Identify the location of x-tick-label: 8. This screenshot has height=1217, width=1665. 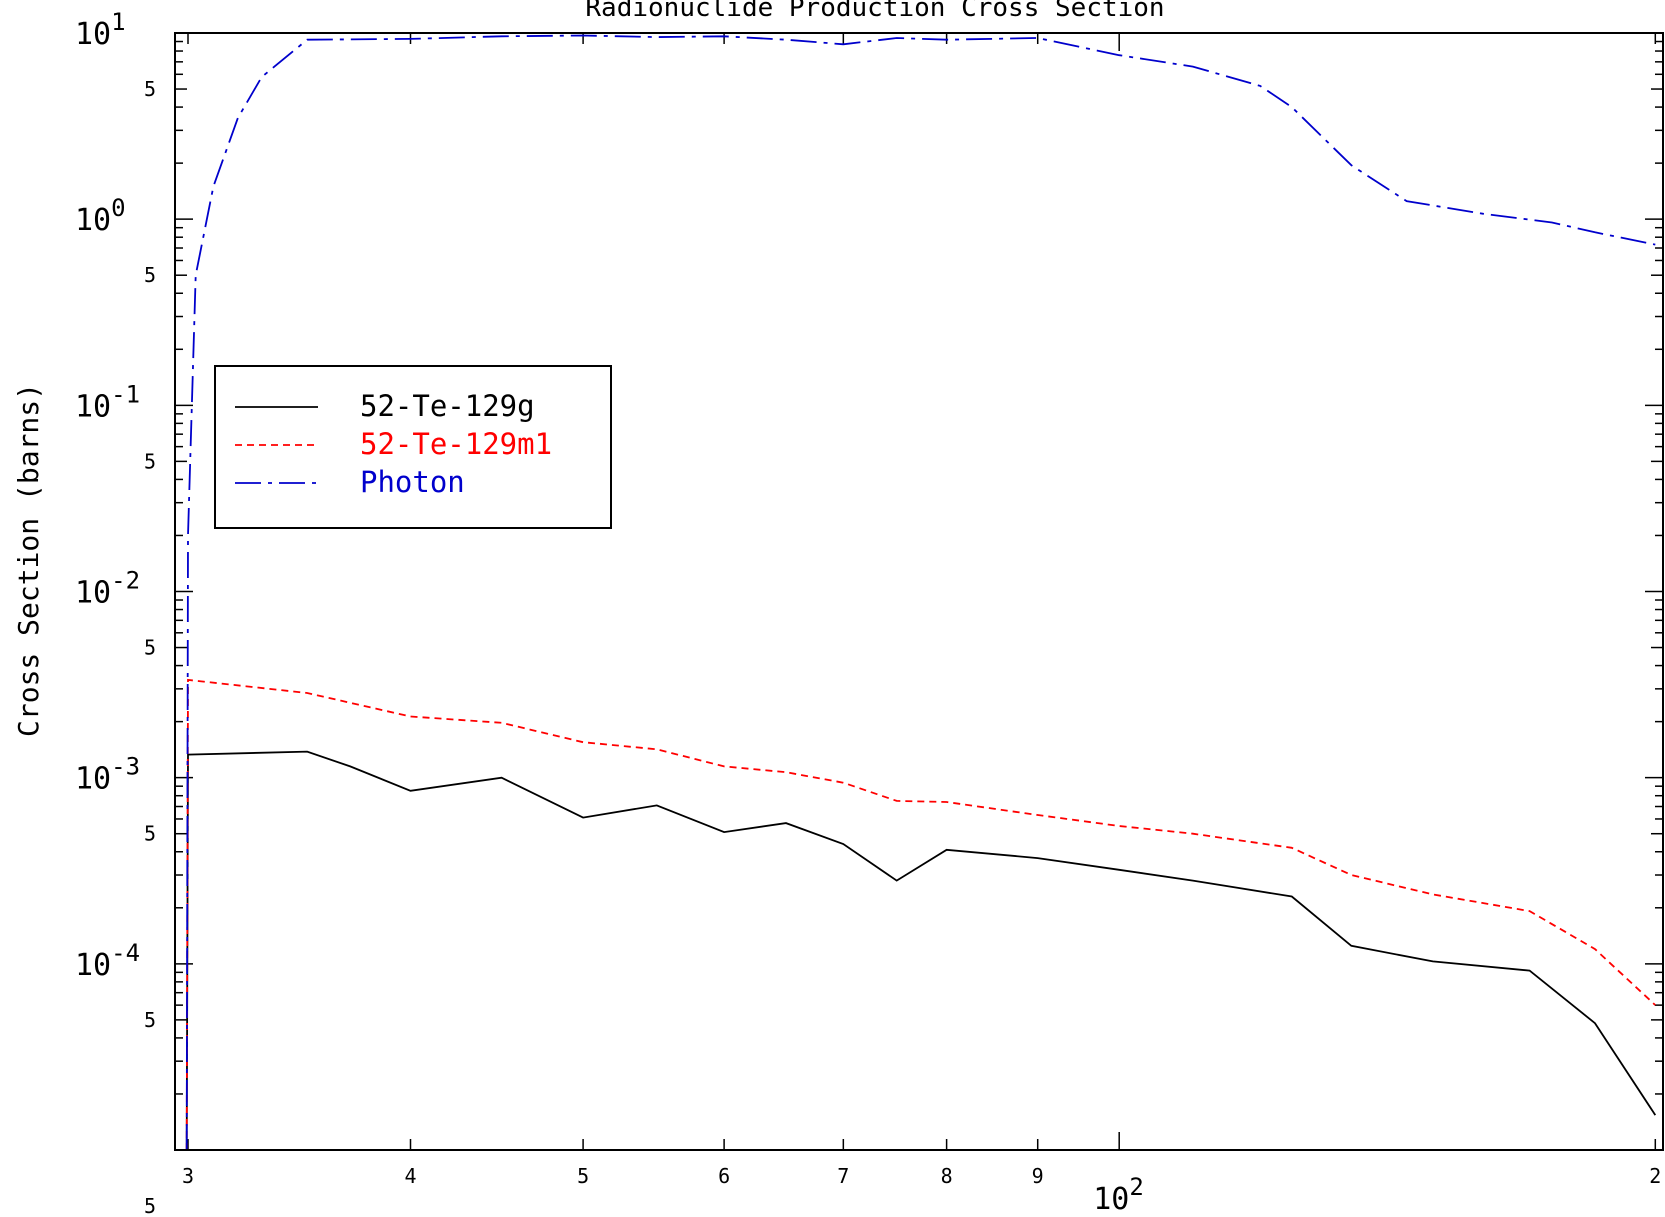
(947, 1176).